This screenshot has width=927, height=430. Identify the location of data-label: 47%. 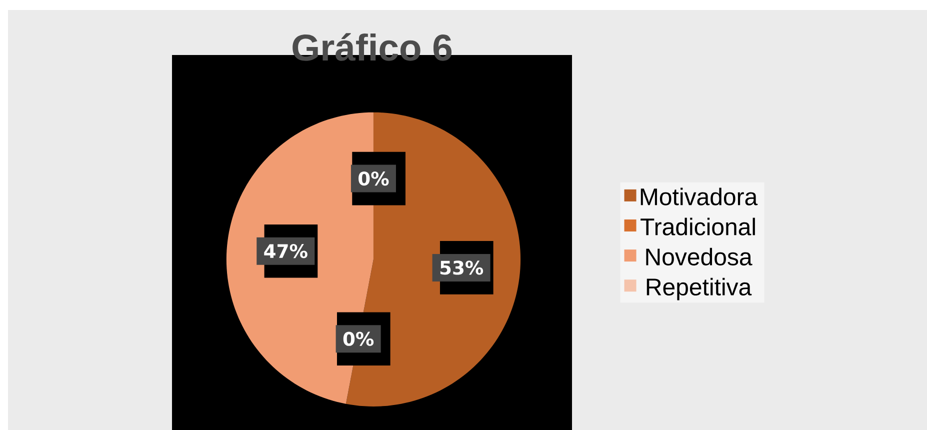
(286, 251).